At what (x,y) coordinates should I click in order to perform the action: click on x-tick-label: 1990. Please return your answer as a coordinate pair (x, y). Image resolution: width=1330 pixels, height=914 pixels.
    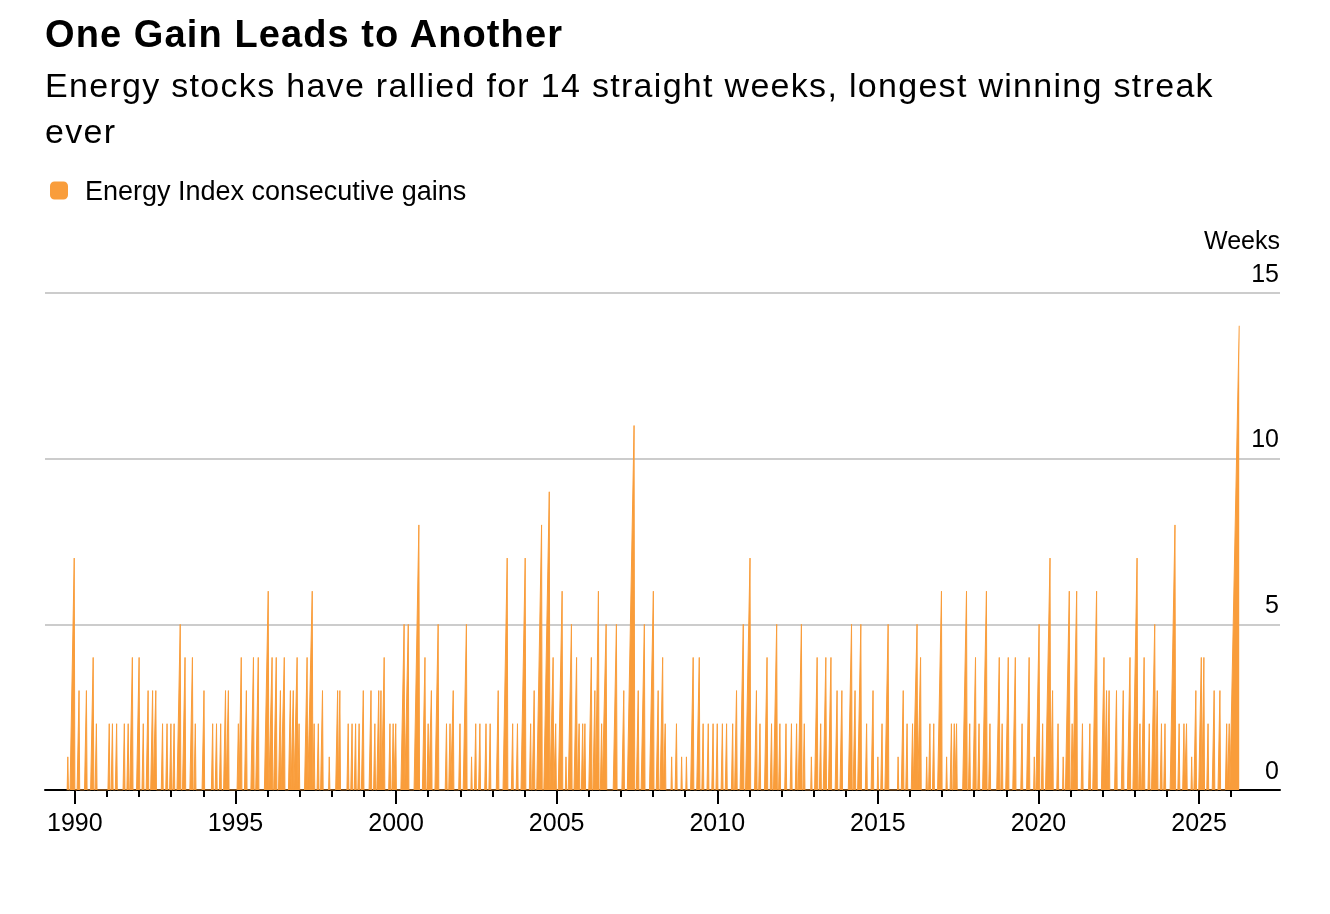
    Looking at the image, I should click on (75, 821).